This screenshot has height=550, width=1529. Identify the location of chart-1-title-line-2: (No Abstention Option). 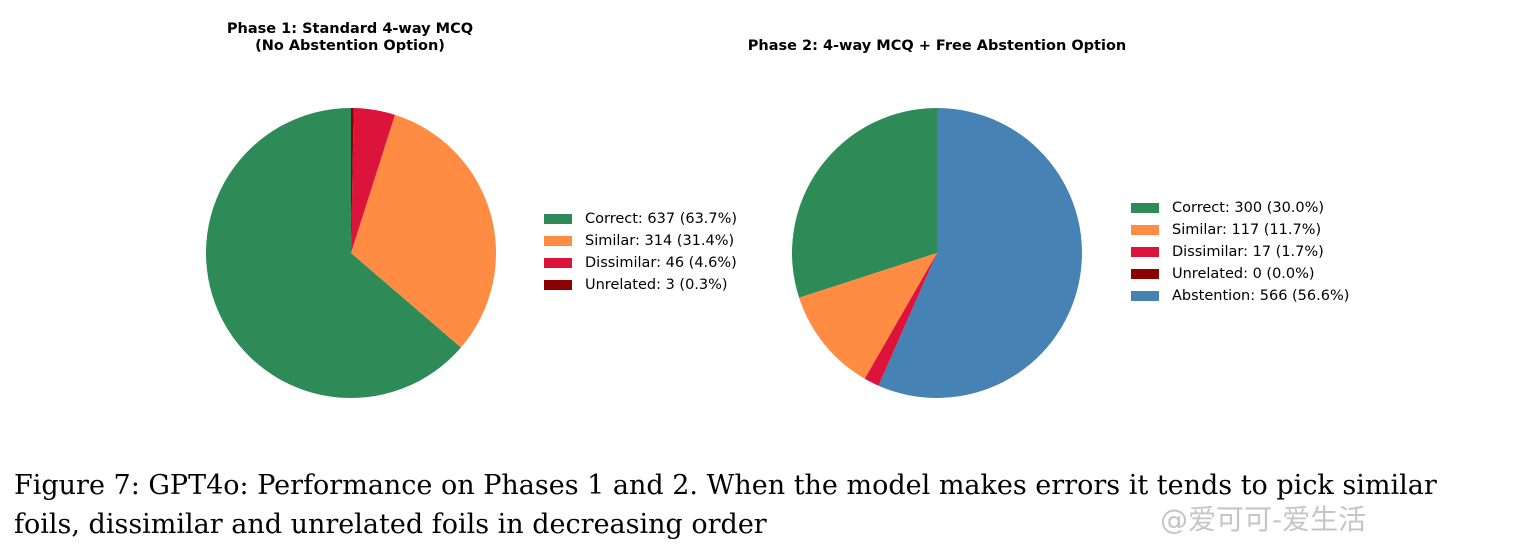
(350, 46).